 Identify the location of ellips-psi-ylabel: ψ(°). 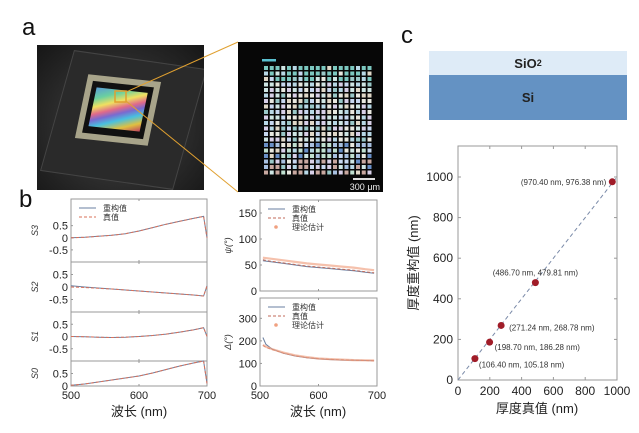
(228, 245).